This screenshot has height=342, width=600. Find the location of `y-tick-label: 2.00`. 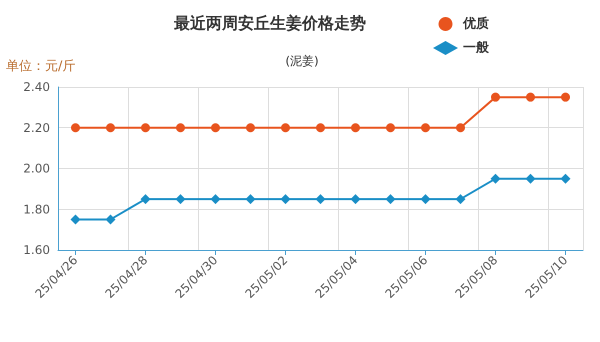

y-tick-label: 2.00 is located at coordinates (36, 169).